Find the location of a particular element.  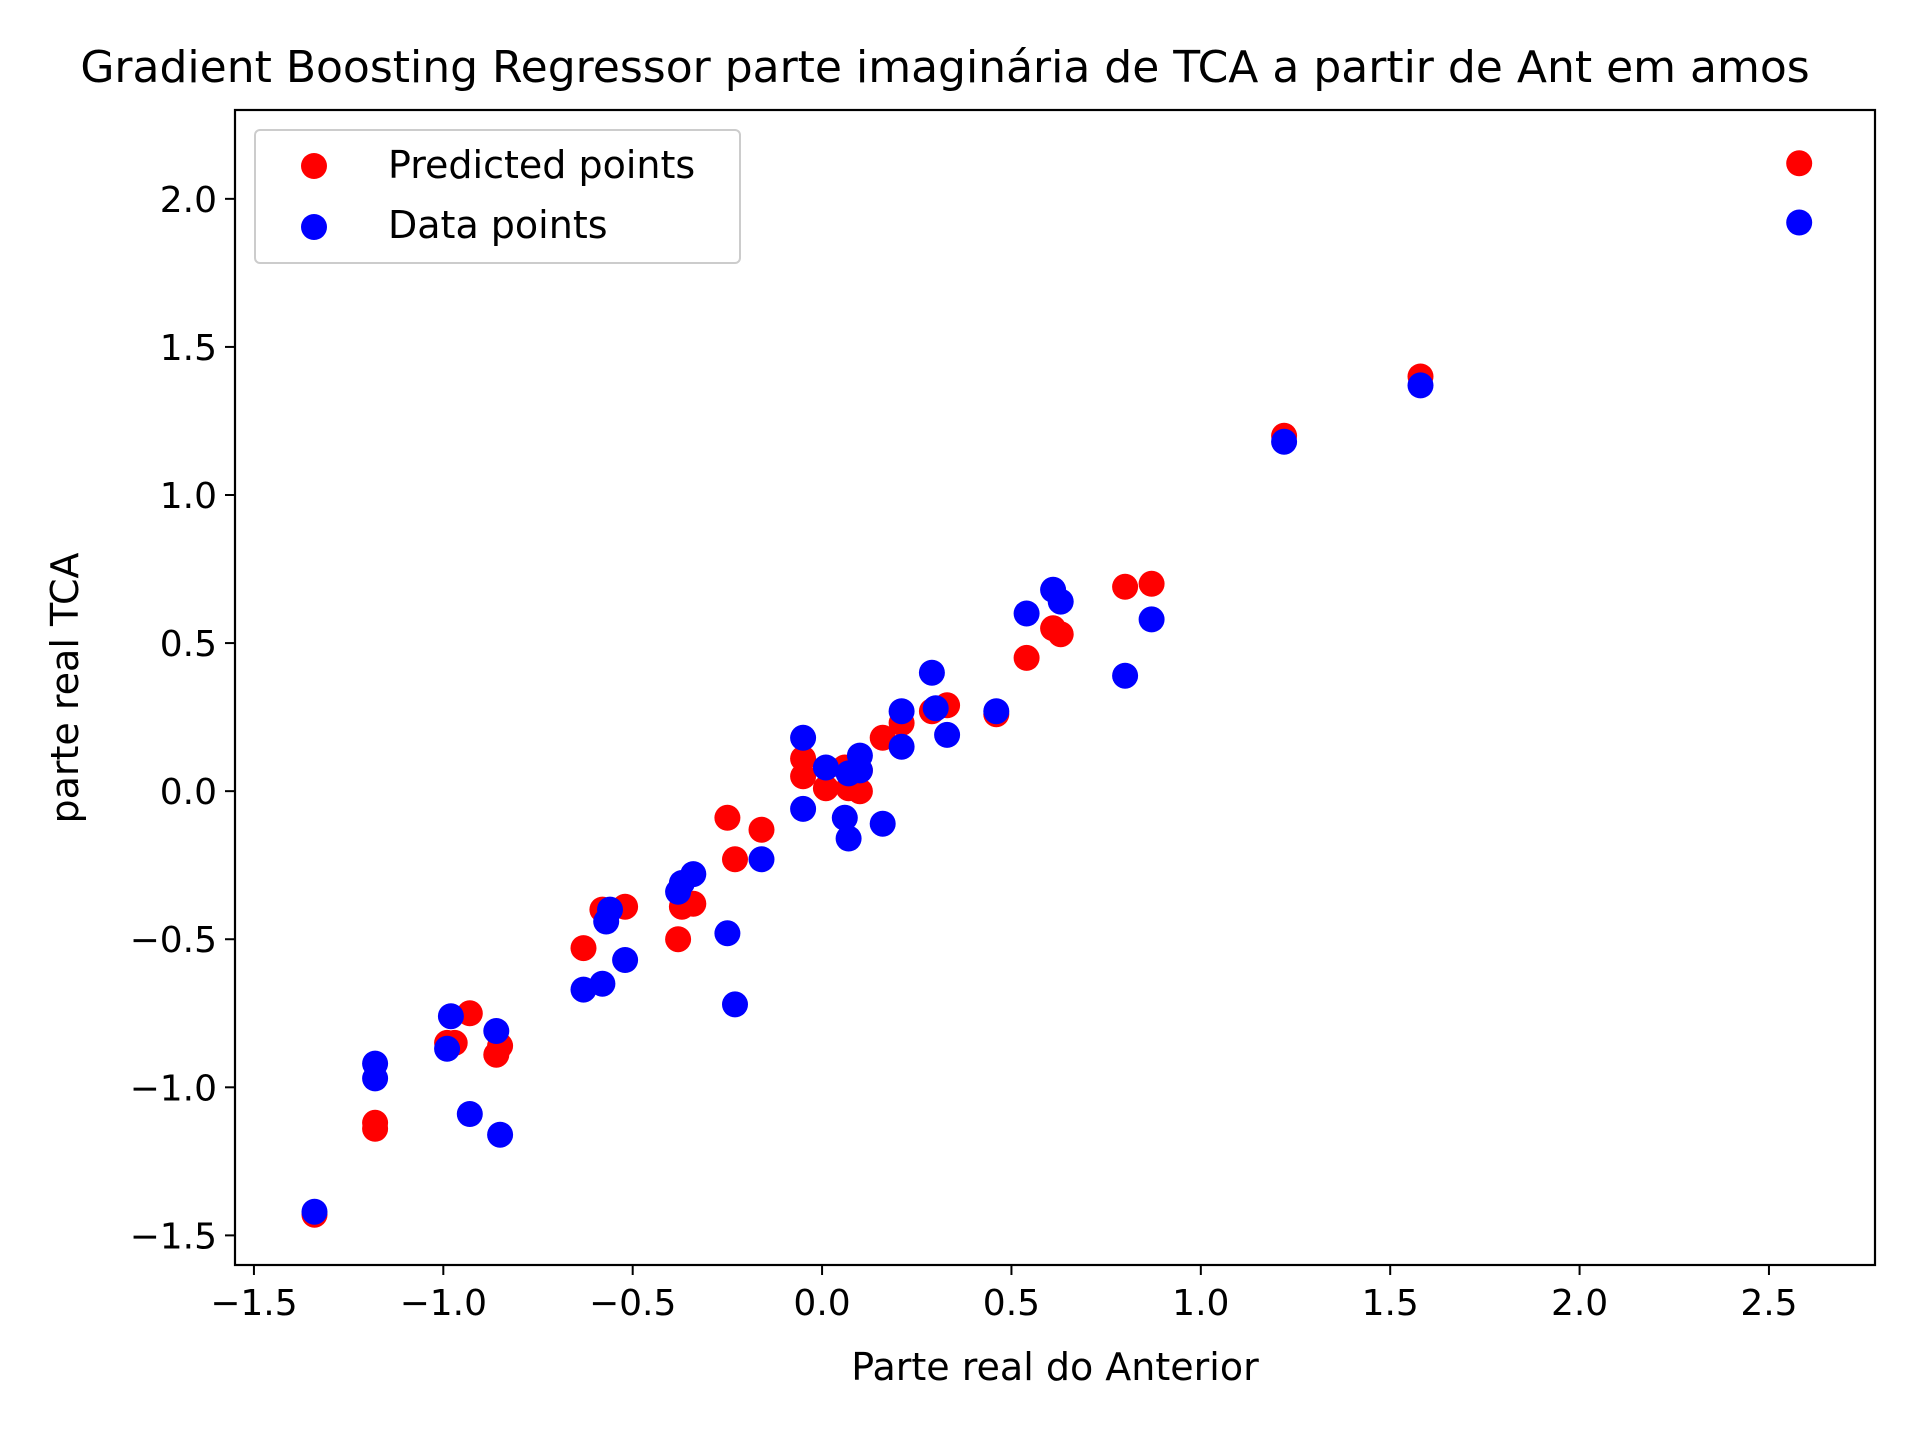

y-axis-ticks: −1.5 −1.0 −0.5 0.0 0.5 1.0 1.5 2.0 is located at coordinates (182, 718).